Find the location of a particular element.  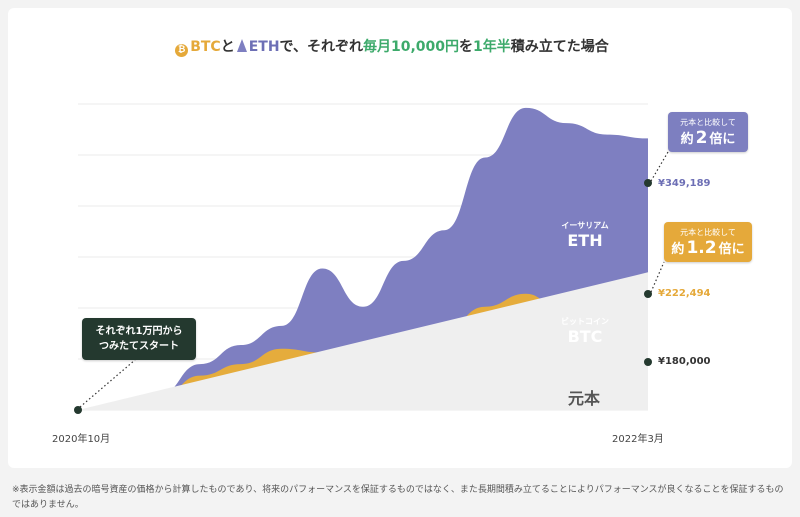

gankin-final-value: ¥180,000 is located at coordinates (684, 361).